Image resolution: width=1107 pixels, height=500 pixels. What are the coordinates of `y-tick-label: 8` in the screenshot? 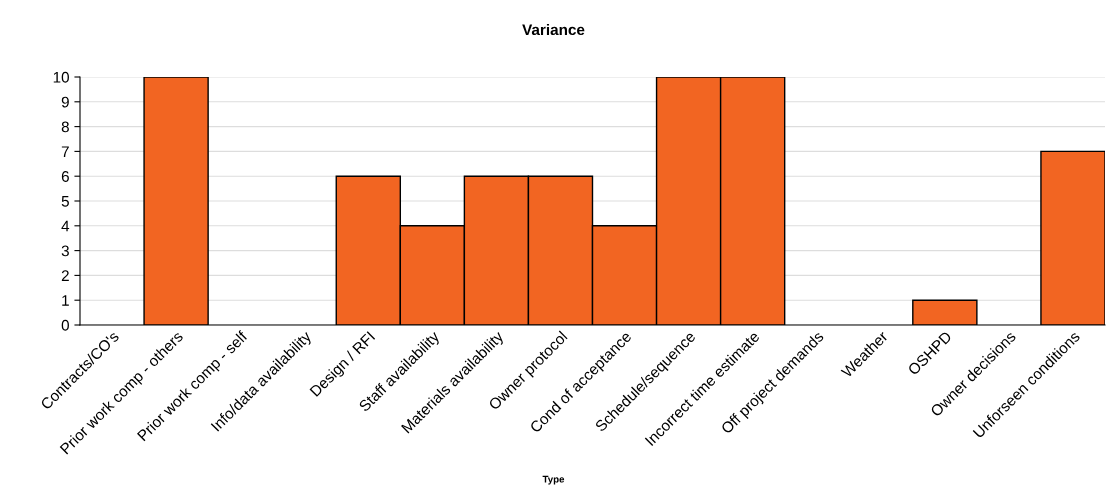 It's located at (65, 127).